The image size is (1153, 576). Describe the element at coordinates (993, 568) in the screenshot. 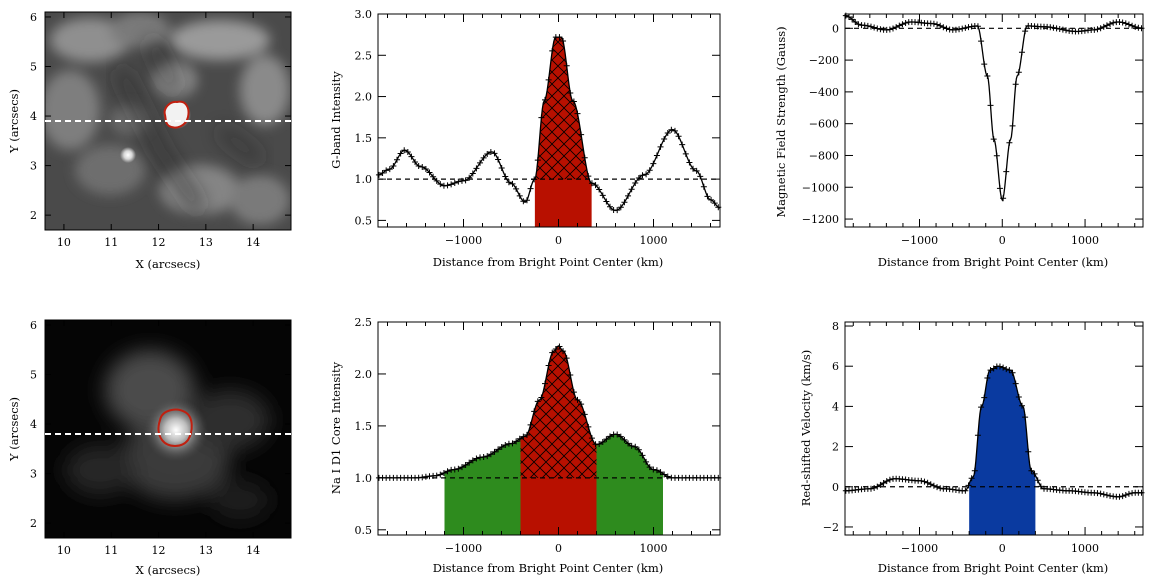

I see `velocity-profile-xlabel: Distance from Bright Point Center (km)` at that location.